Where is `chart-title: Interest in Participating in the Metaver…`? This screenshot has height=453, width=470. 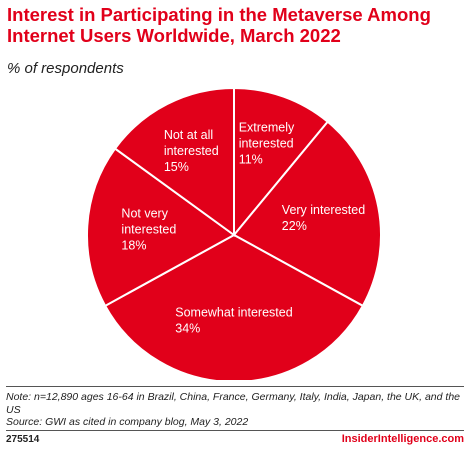
chart-title: Interest in Participating in the Metaver… is located at coordinates (219, 25).